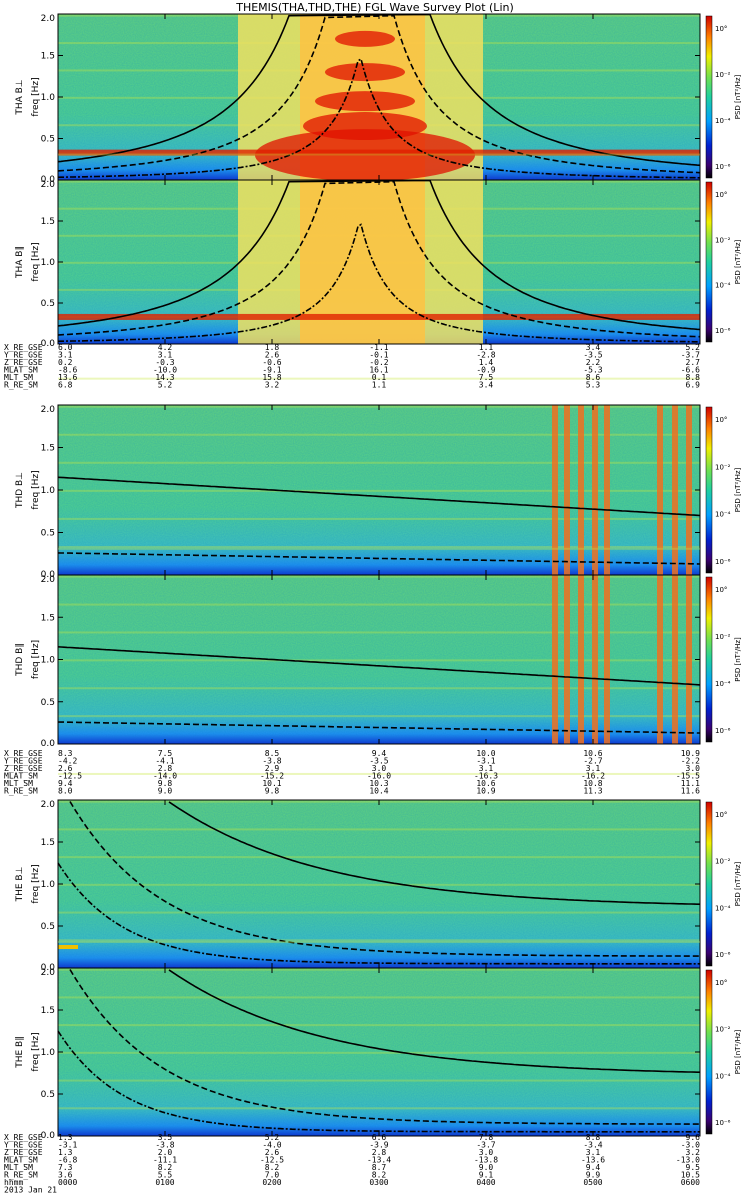 The image size is (750, 1200). Describe the element at coordinates (165, 347) in the screenshot. I see `ephemeris-value: 4.2` at that location.